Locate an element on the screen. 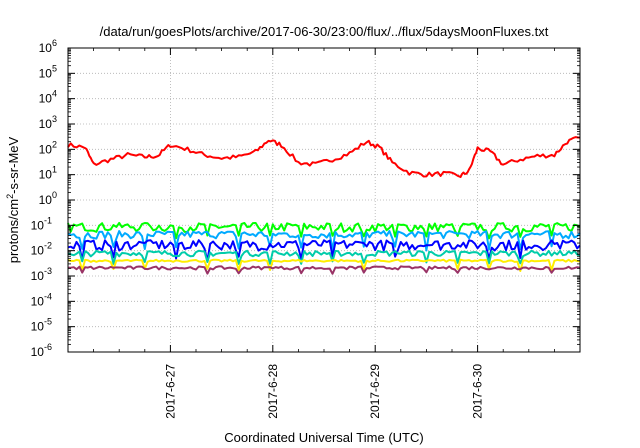 The width and height of the screenshot is (640, 448). y-tick-label: 10⁻⁴ is located at coordinates (41, 299).